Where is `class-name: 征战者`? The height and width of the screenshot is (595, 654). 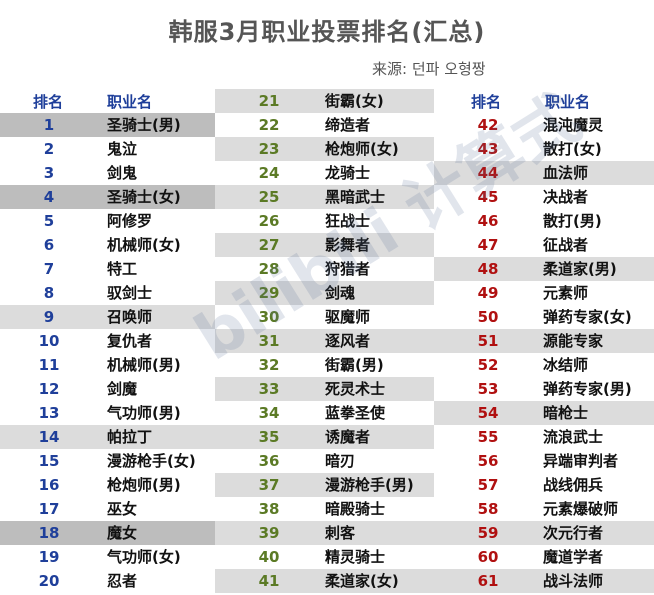
class-name: 征战者 is located at coordinates (566, 245).